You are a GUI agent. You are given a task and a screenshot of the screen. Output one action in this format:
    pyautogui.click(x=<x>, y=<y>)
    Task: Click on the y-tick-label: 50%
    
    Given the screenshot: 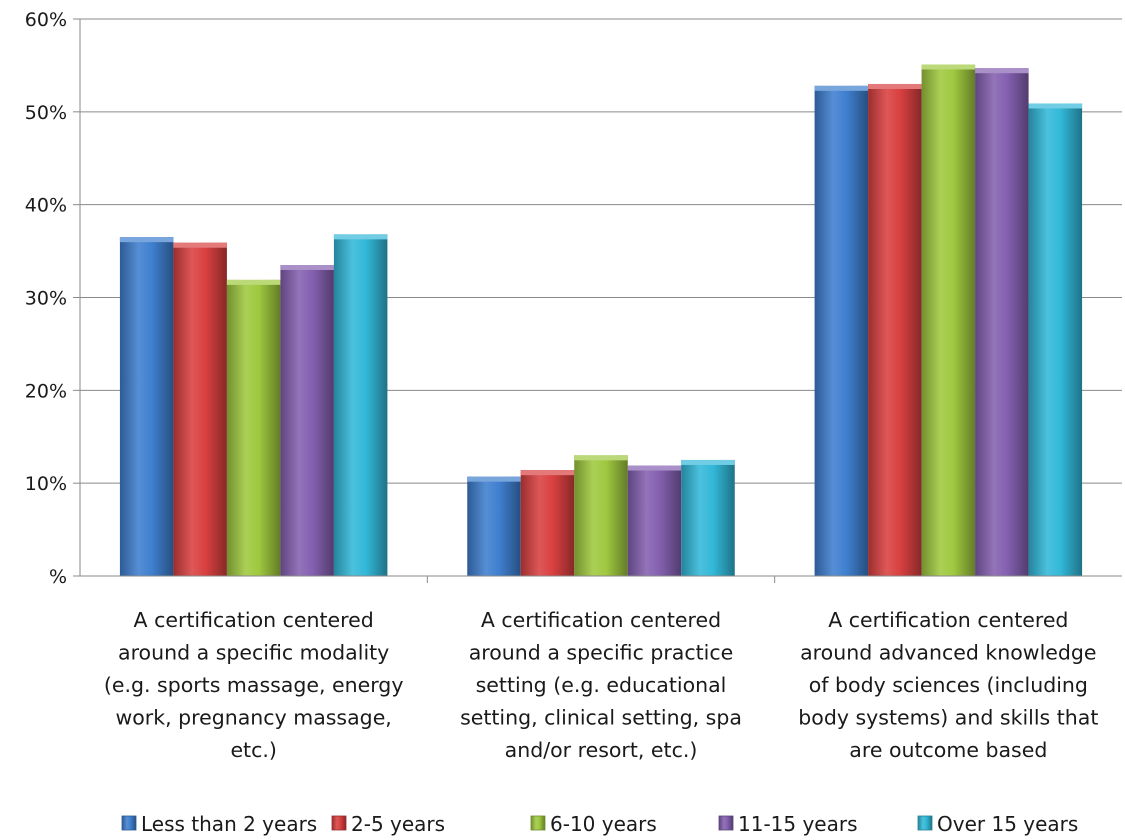 What is the action you would take?
    pyautogui.click(x=46, y=113)
    